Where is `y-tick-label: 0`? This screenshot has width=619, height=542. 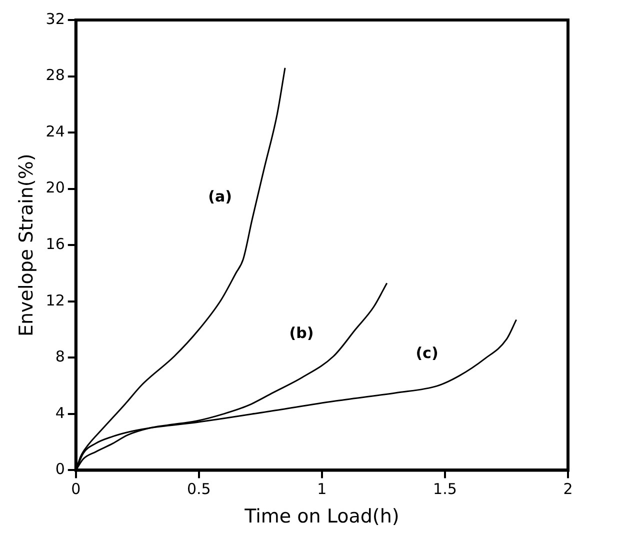
y-tick-label: 0 is located at coordinates (60, 469).